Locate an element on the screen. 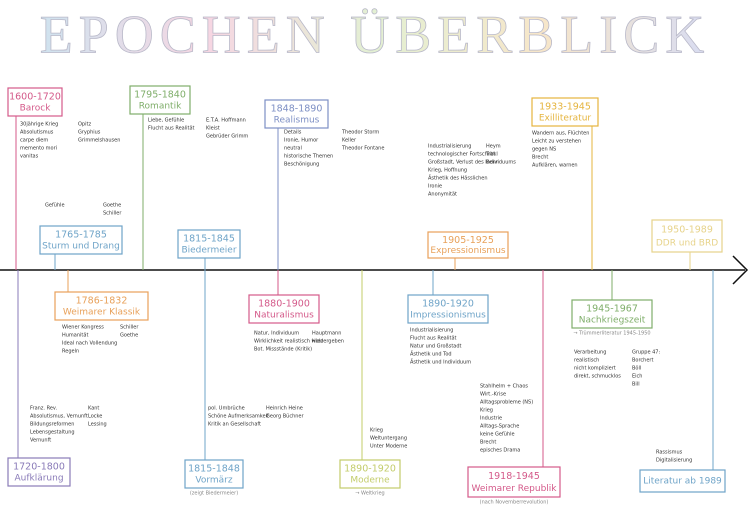  epoch-dates: 1720-1800 is located at coordinates (39, 466).